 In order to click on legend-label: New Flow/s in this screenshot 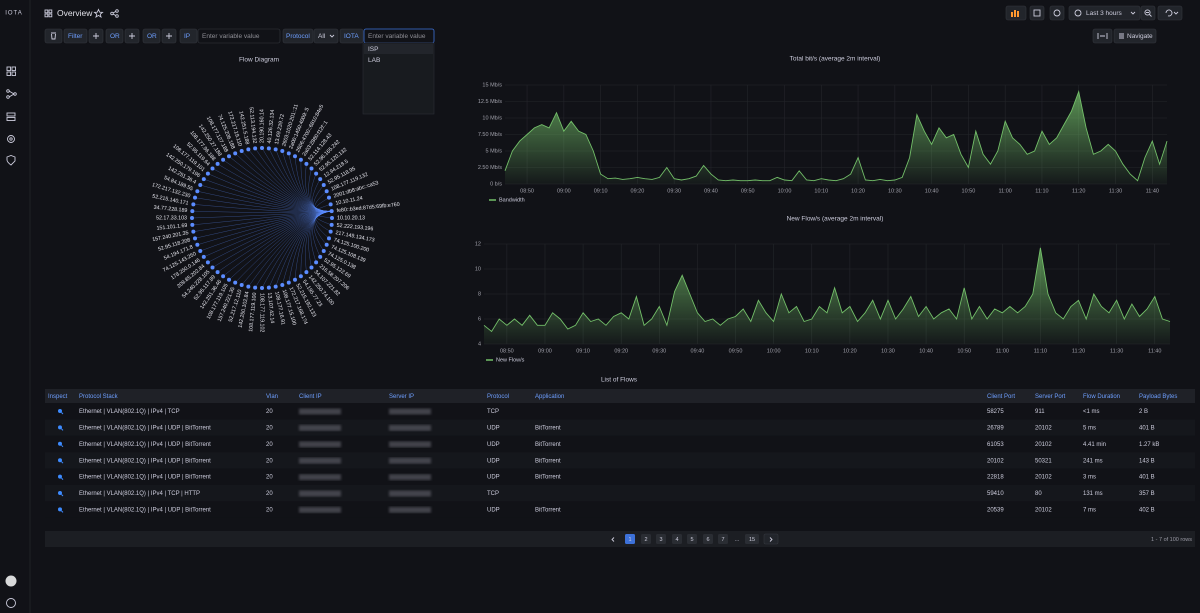, I will do `click(510, 360)`.